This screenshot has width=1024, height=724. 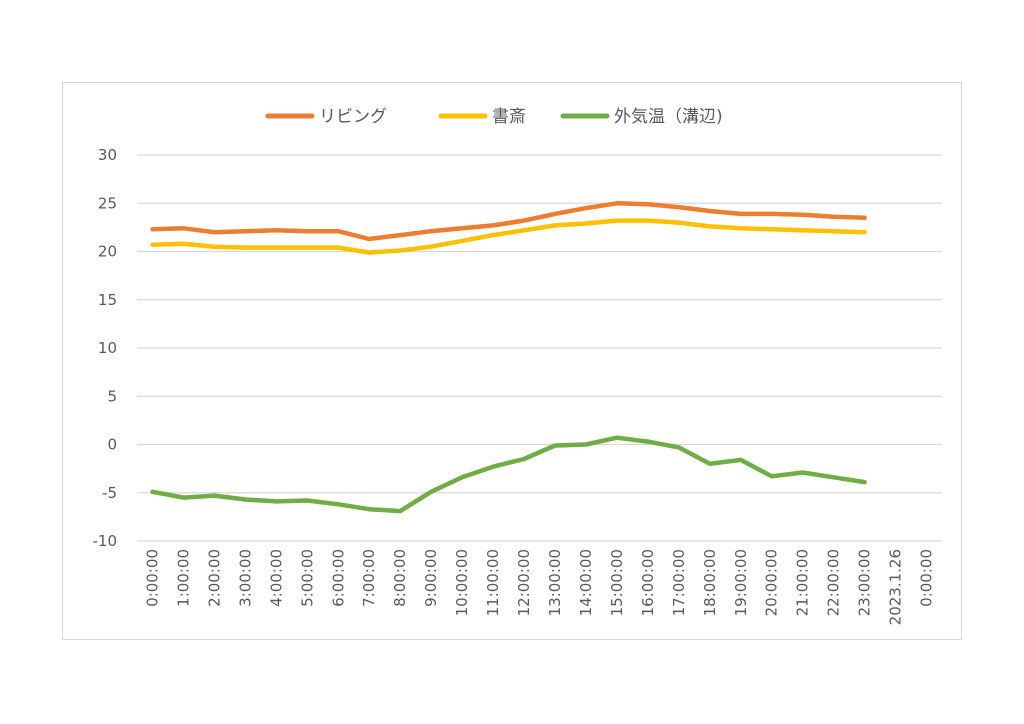 What do you see at coordinates (668, 117) in the screenshot?
I see `legend-label: 外気温（溝辺)` at bounding box center [668, 117].